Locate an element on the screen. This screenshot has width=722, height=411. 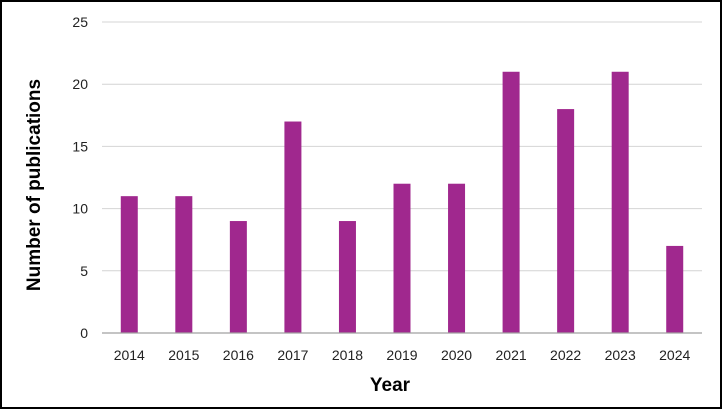
x-tick-label: 2023 is located at coordinates (620, 355).